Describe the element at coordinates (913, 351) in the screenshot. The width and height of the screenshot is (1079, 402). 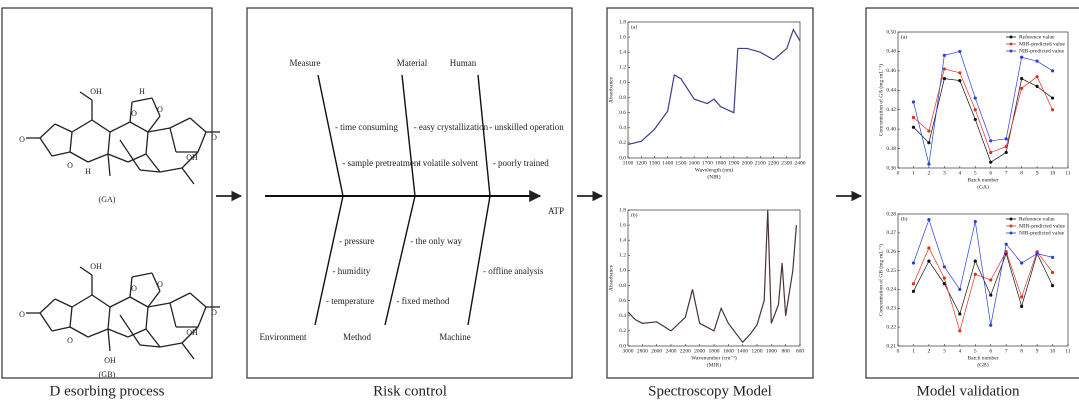
I see `x-tick-label: 1` at that location.